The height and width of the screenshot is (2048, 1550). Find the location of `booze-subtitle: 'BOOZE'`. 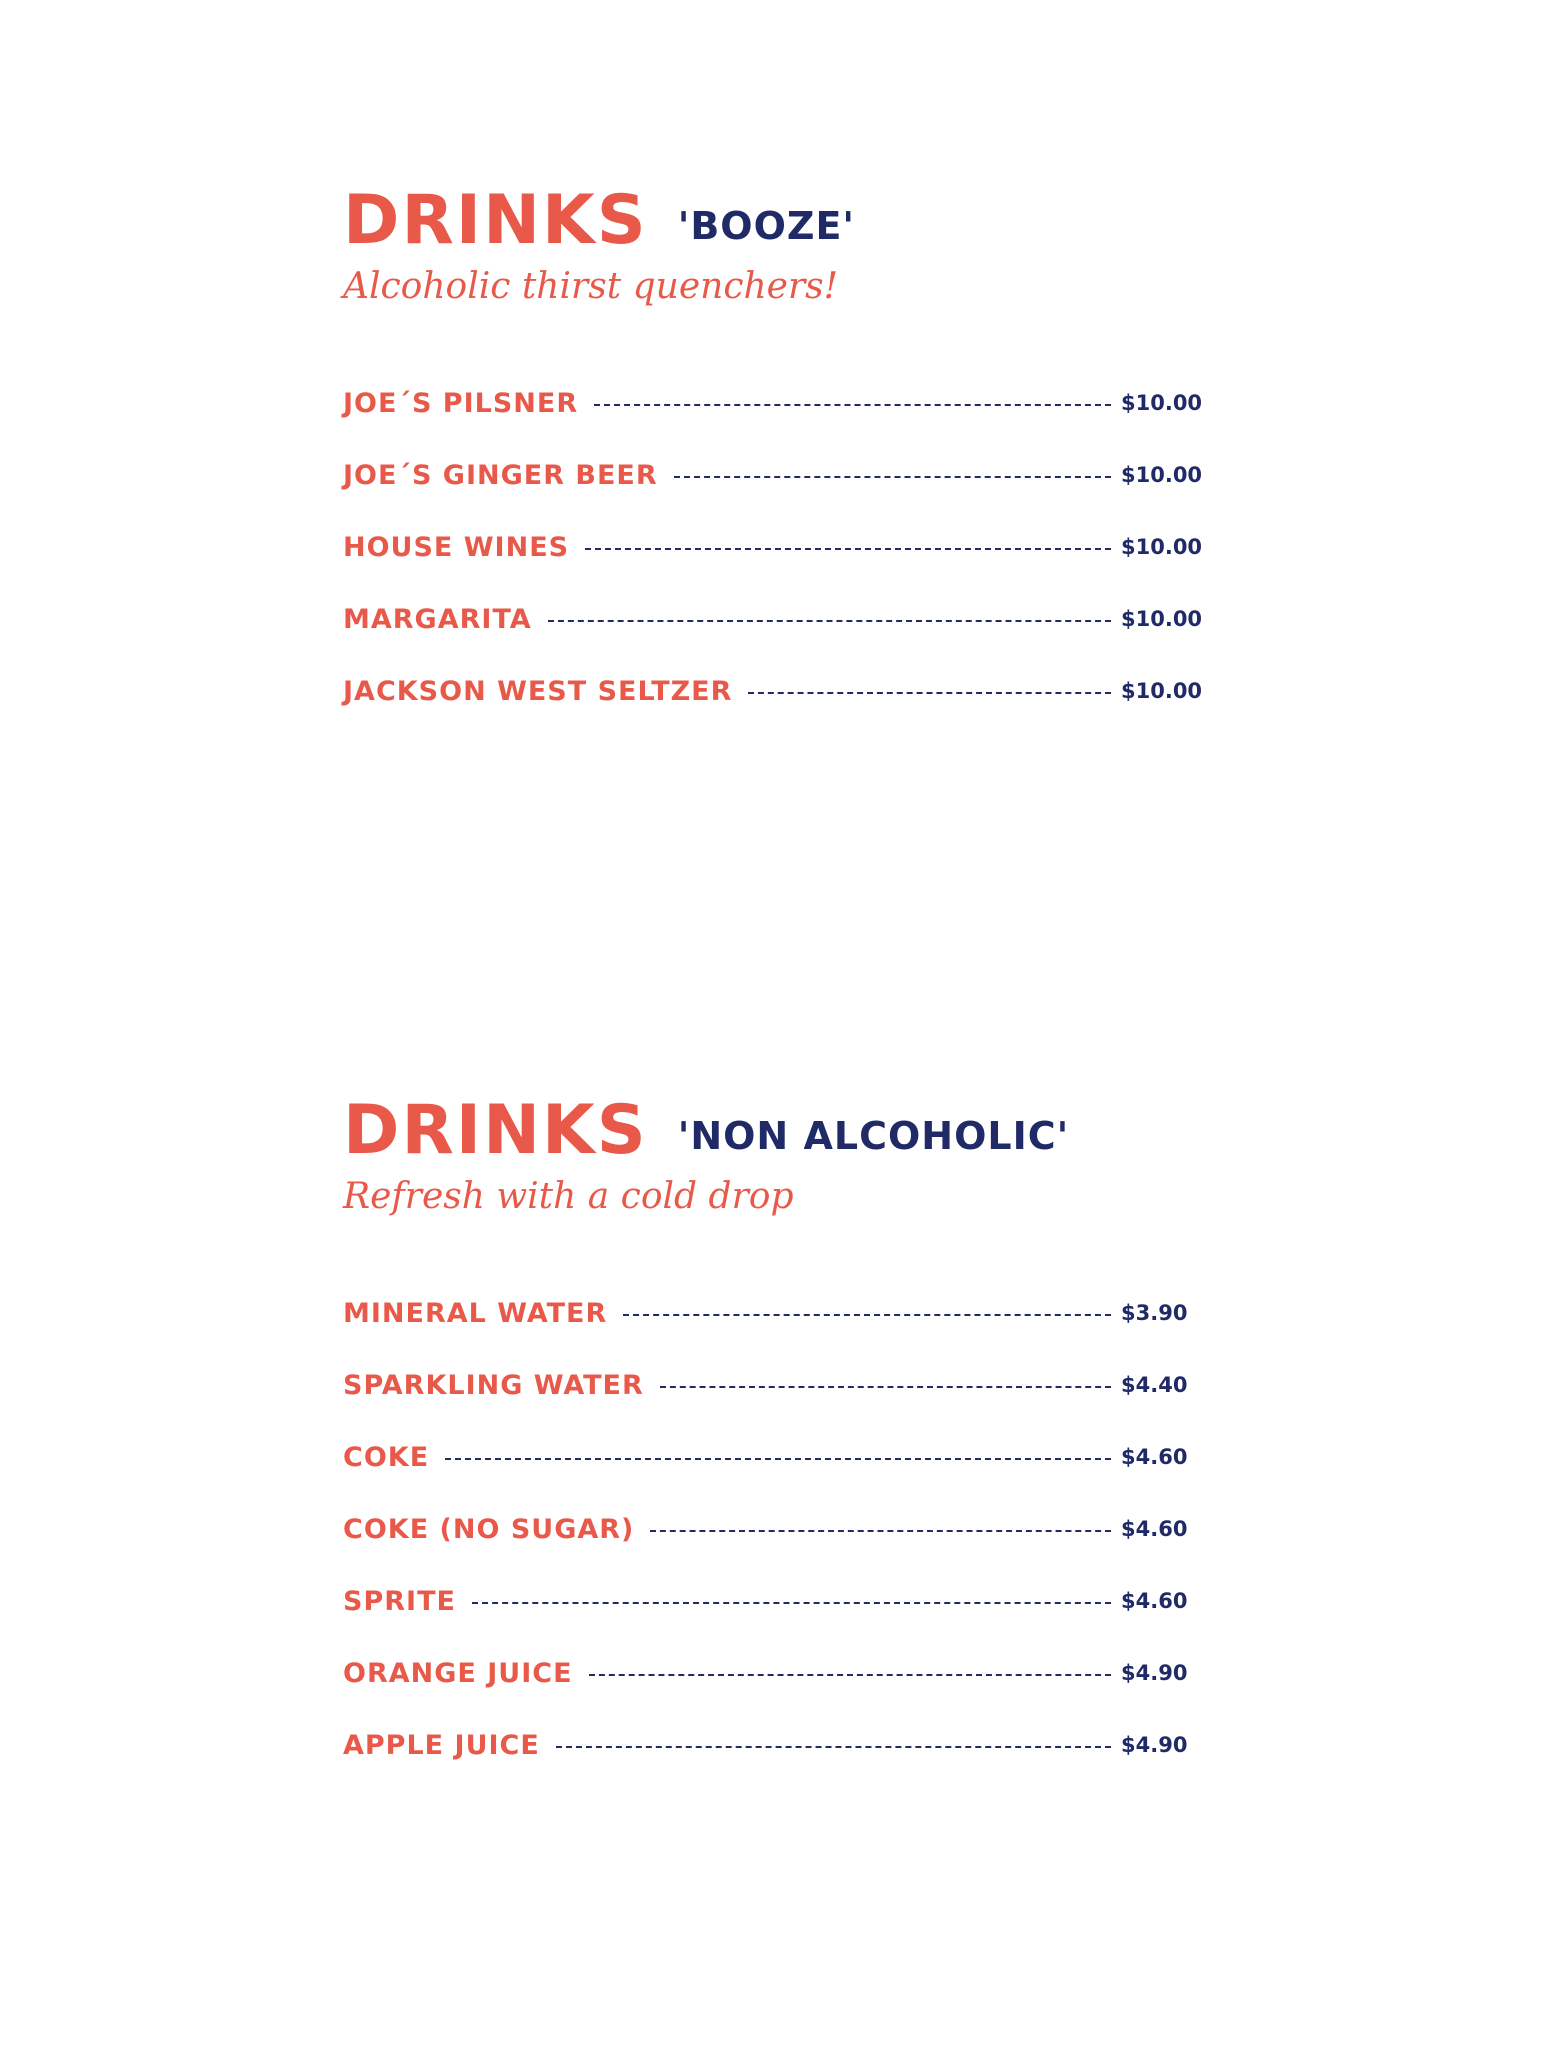

booze-subtitle: 'BOOZE' is located at coordinates (766, 226).